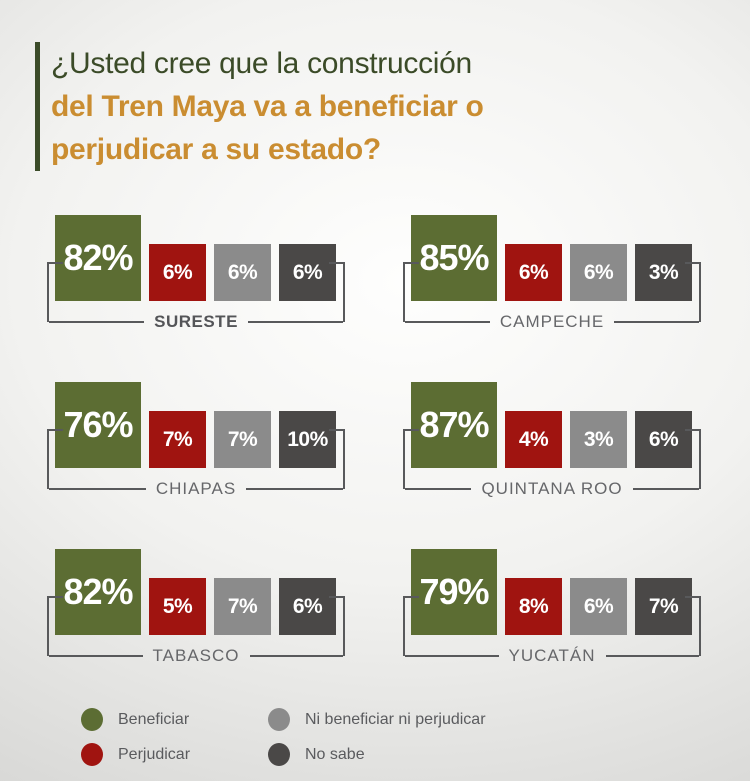 The height and width of the screenshot is (781, 750). What do you see at coordinates (154, 754) in the screenshot?
I see `legend-label: Perjudicar` at bounding box center [154, 754].